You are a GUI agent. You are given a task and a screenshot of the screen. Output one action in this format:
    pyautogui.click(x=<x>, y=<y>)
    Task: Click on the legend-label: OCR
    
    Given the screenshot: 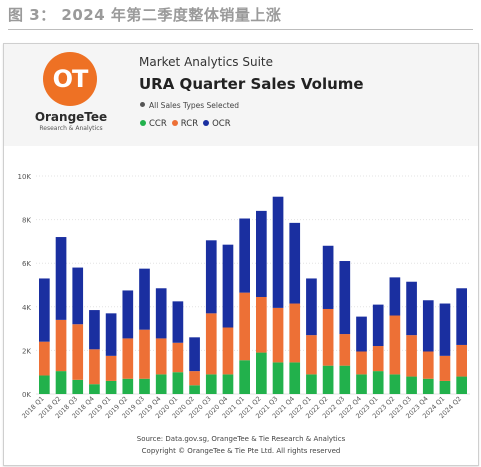 What is the action you would take?
    pyautogui.click(x=221, y=124)
    